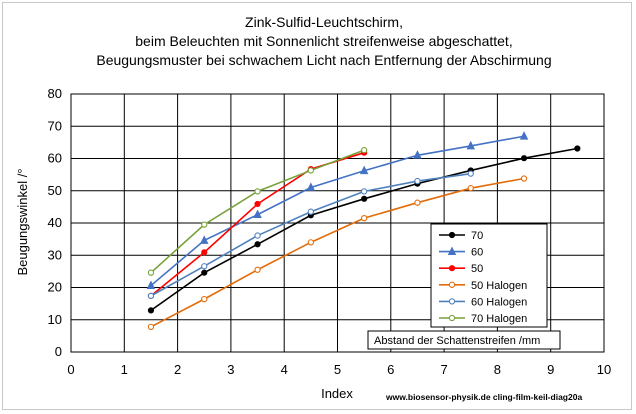 This screenshot has width=636, height=414. Describe the element at coordinates (604, 369) in the screenshot. I see `x-tick-label: 10` at that location.